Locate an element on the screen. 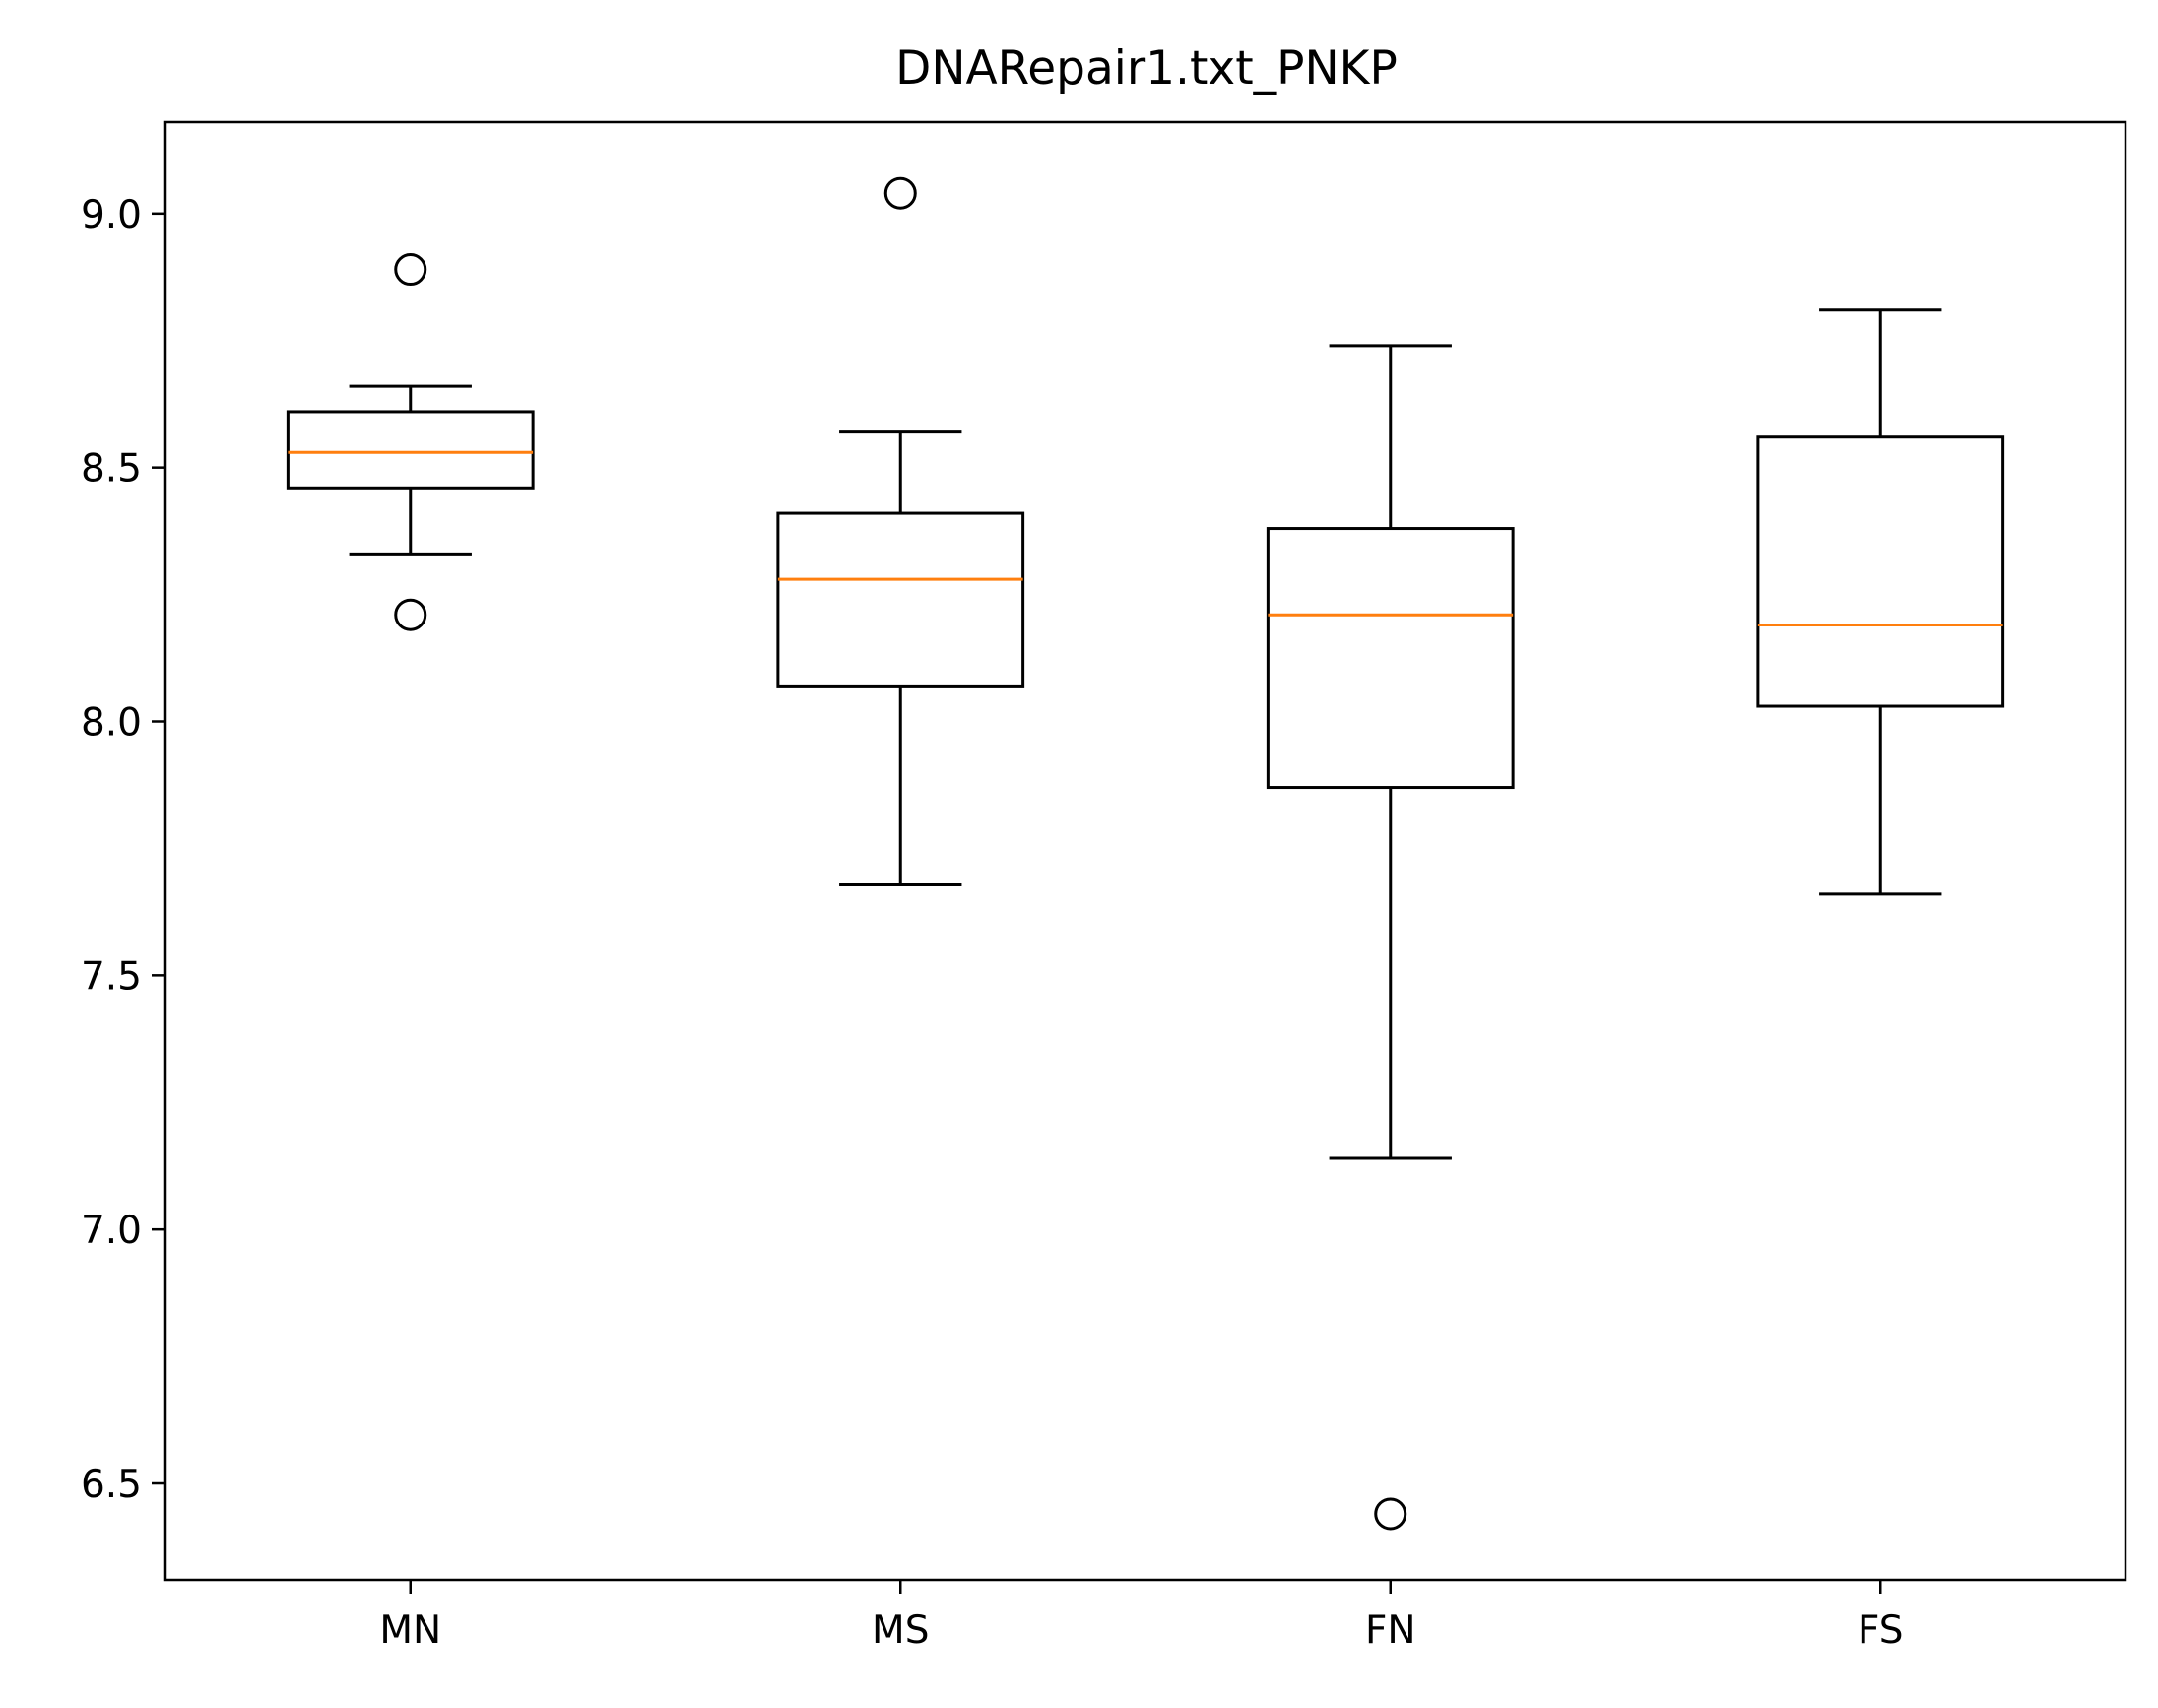  y-tick-label-4: 8.5 is located at coordinates (111, 469).